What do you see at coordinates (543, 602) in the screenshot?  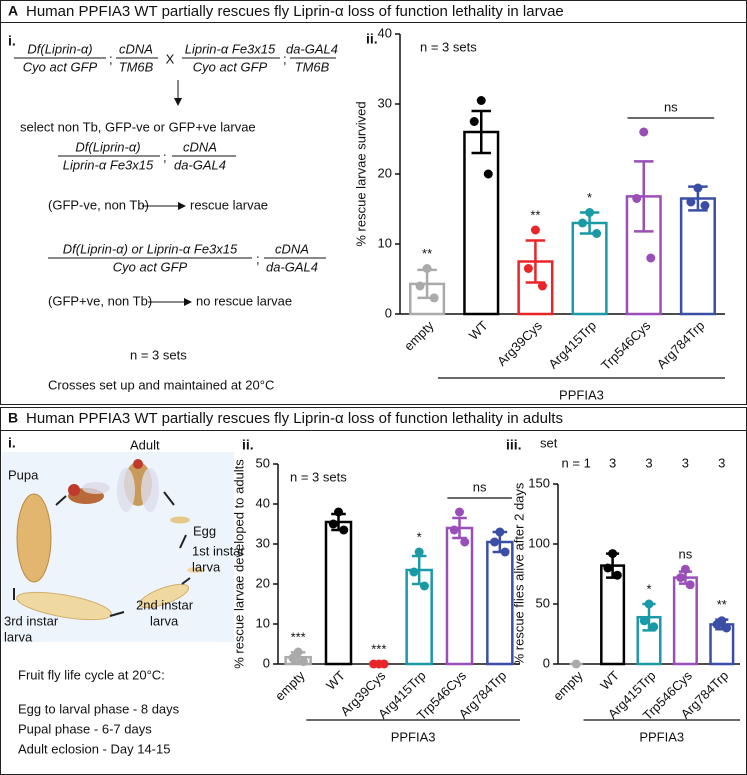 I see `y-tick-label: 50` at bounding box center [543, 602].